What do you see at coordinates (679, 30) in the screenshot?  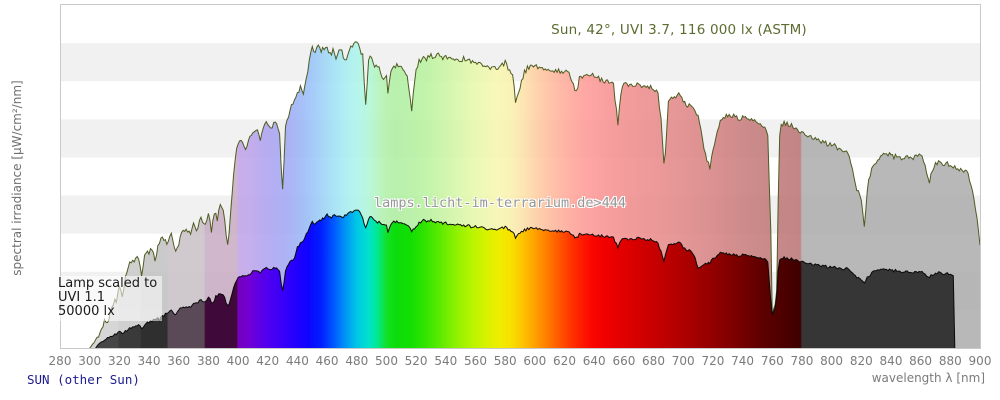 I see `chart-title: Sun, 42°, UVI 3.7, 116 000 lx (ASTM)` at bounding box center [679, 30].